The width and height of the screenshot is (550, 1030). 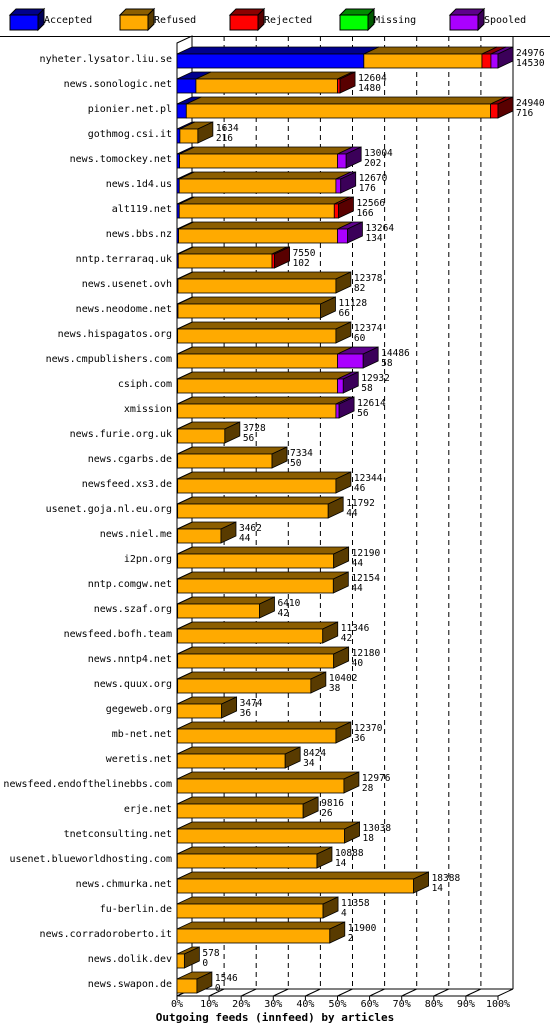 What do you see at coordinates (362, 928) in the screenshot?
I see `value-label-total: 11900` at bounding box center [362, 928].